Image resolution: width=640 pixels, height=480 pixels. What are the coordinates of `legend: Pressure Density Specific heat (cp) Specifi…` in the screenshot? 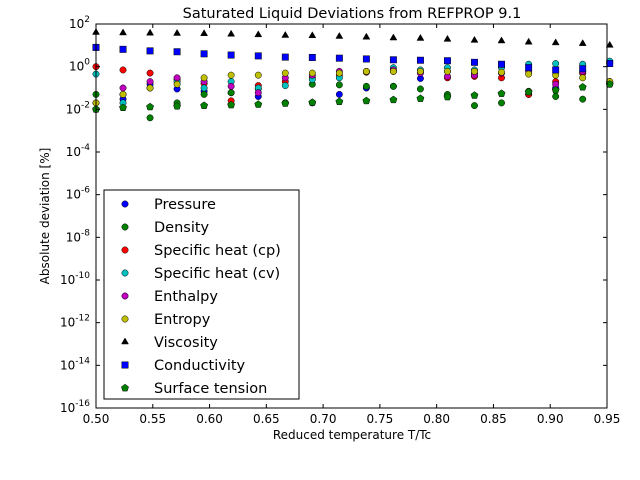 It's located at (201, 294).